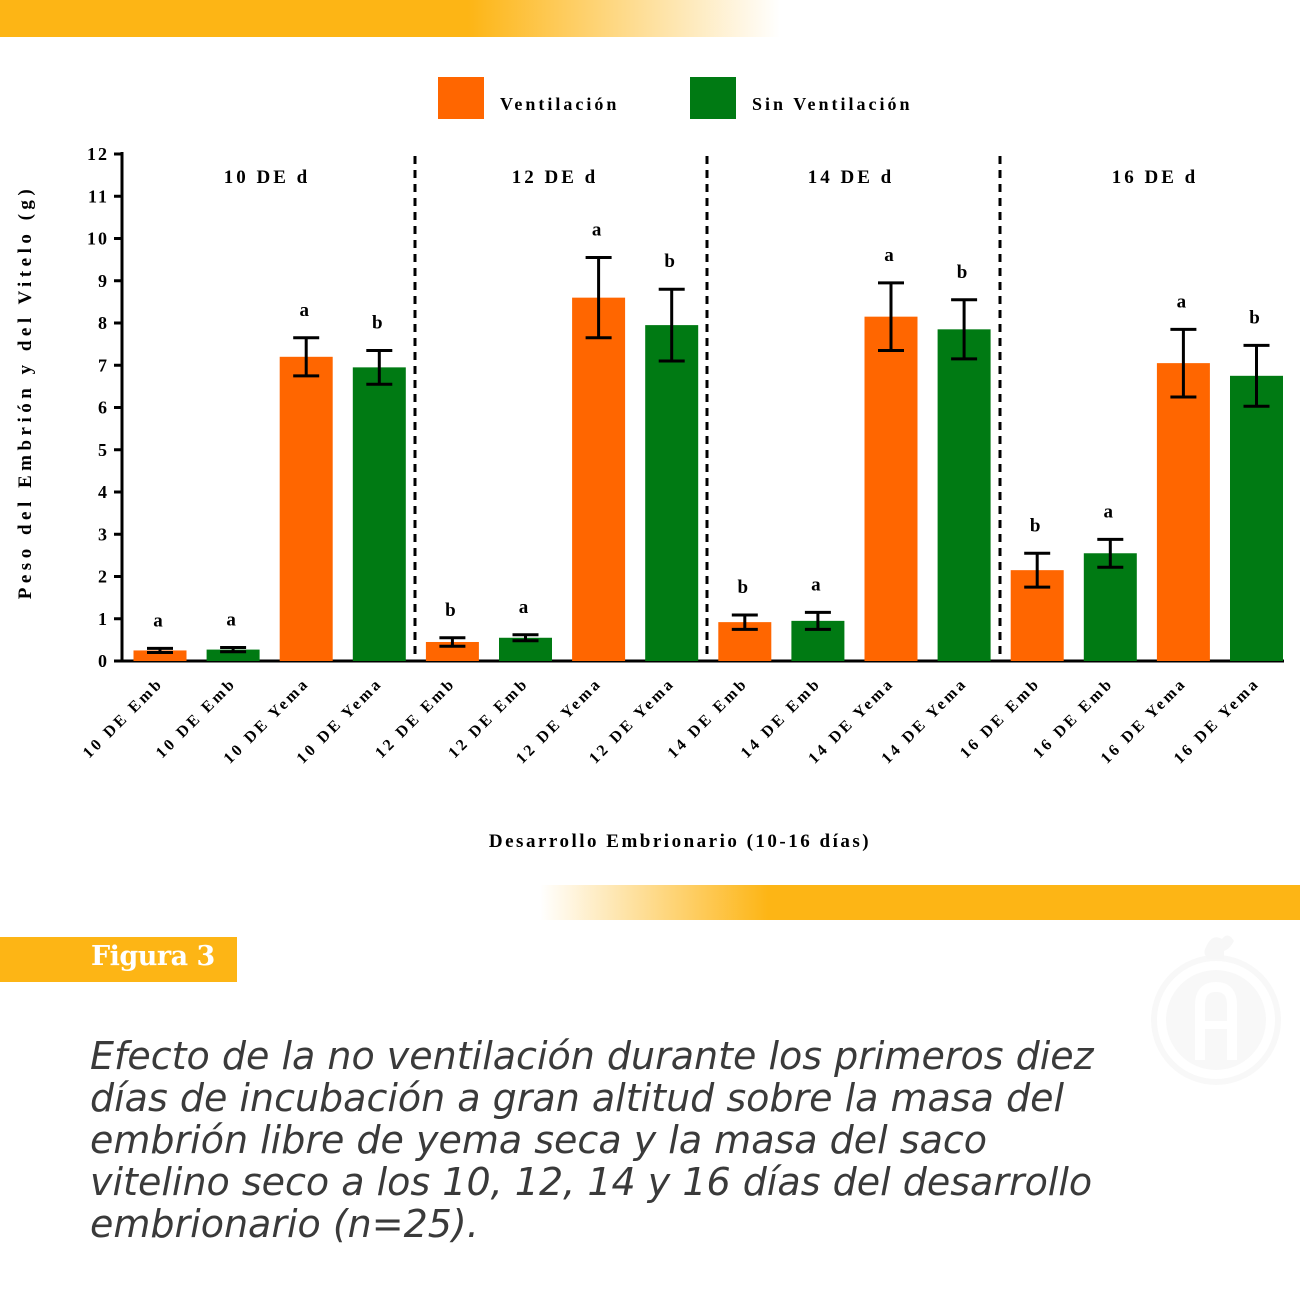 The width and height of the screenshot is (1300, 1303). I want to click on y-tick-label: 10, so click(98, 239).